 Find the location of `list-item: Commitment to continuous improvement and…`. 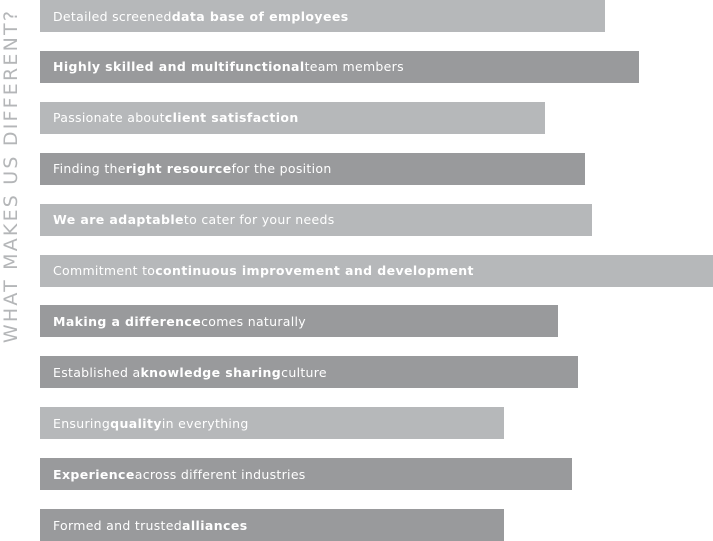

list-item: Commitment to continuous improvement and… is located at coordinates (376, 270).